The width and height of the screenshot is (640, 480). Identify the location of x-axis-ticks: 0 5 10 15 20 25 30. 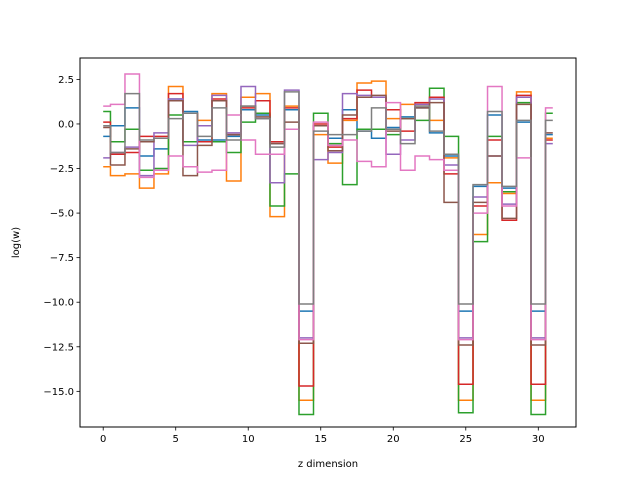
(322, 436).